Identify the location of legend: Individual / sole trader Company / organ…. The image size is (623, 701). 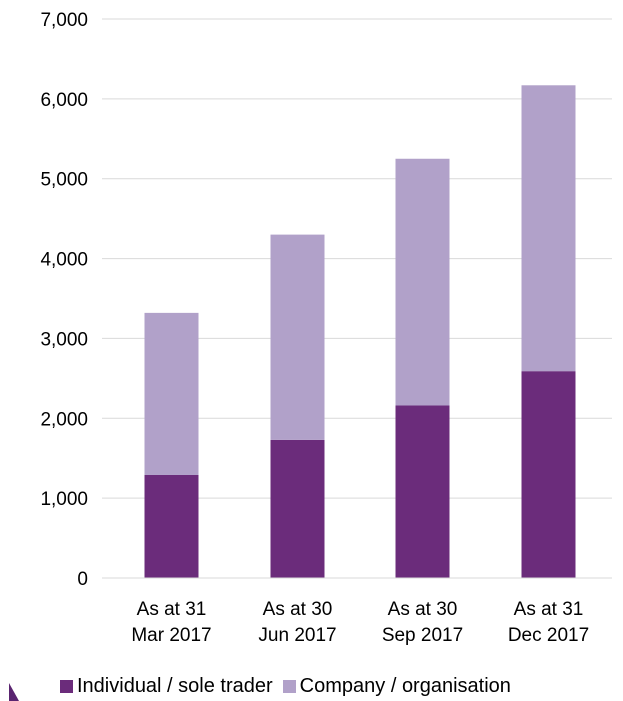
(290, 686).